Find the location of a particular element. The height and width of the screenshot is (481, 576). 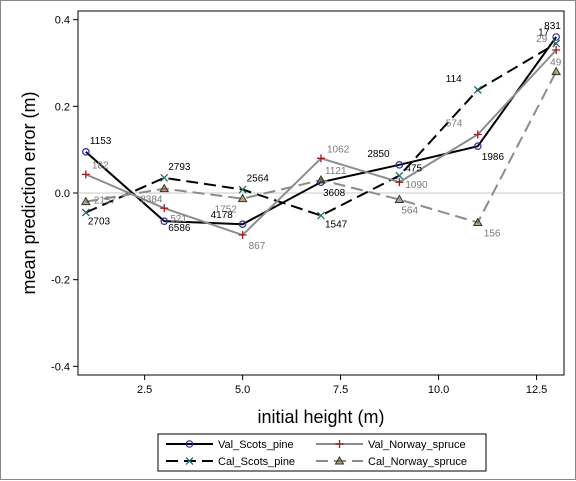

data-label: 4178 is located at coordinates (222, 215).